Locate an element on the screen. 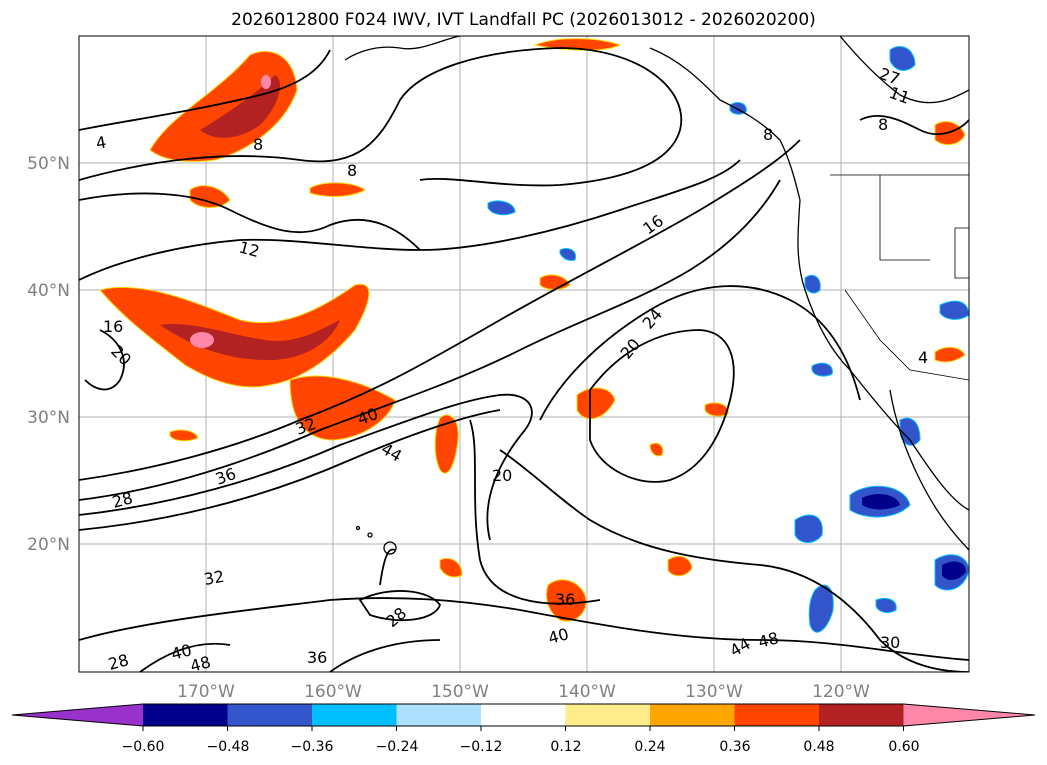 The width and height of the screenshot is (1047, 765). lat-label: 30°N is located at coordinates (48, 418).